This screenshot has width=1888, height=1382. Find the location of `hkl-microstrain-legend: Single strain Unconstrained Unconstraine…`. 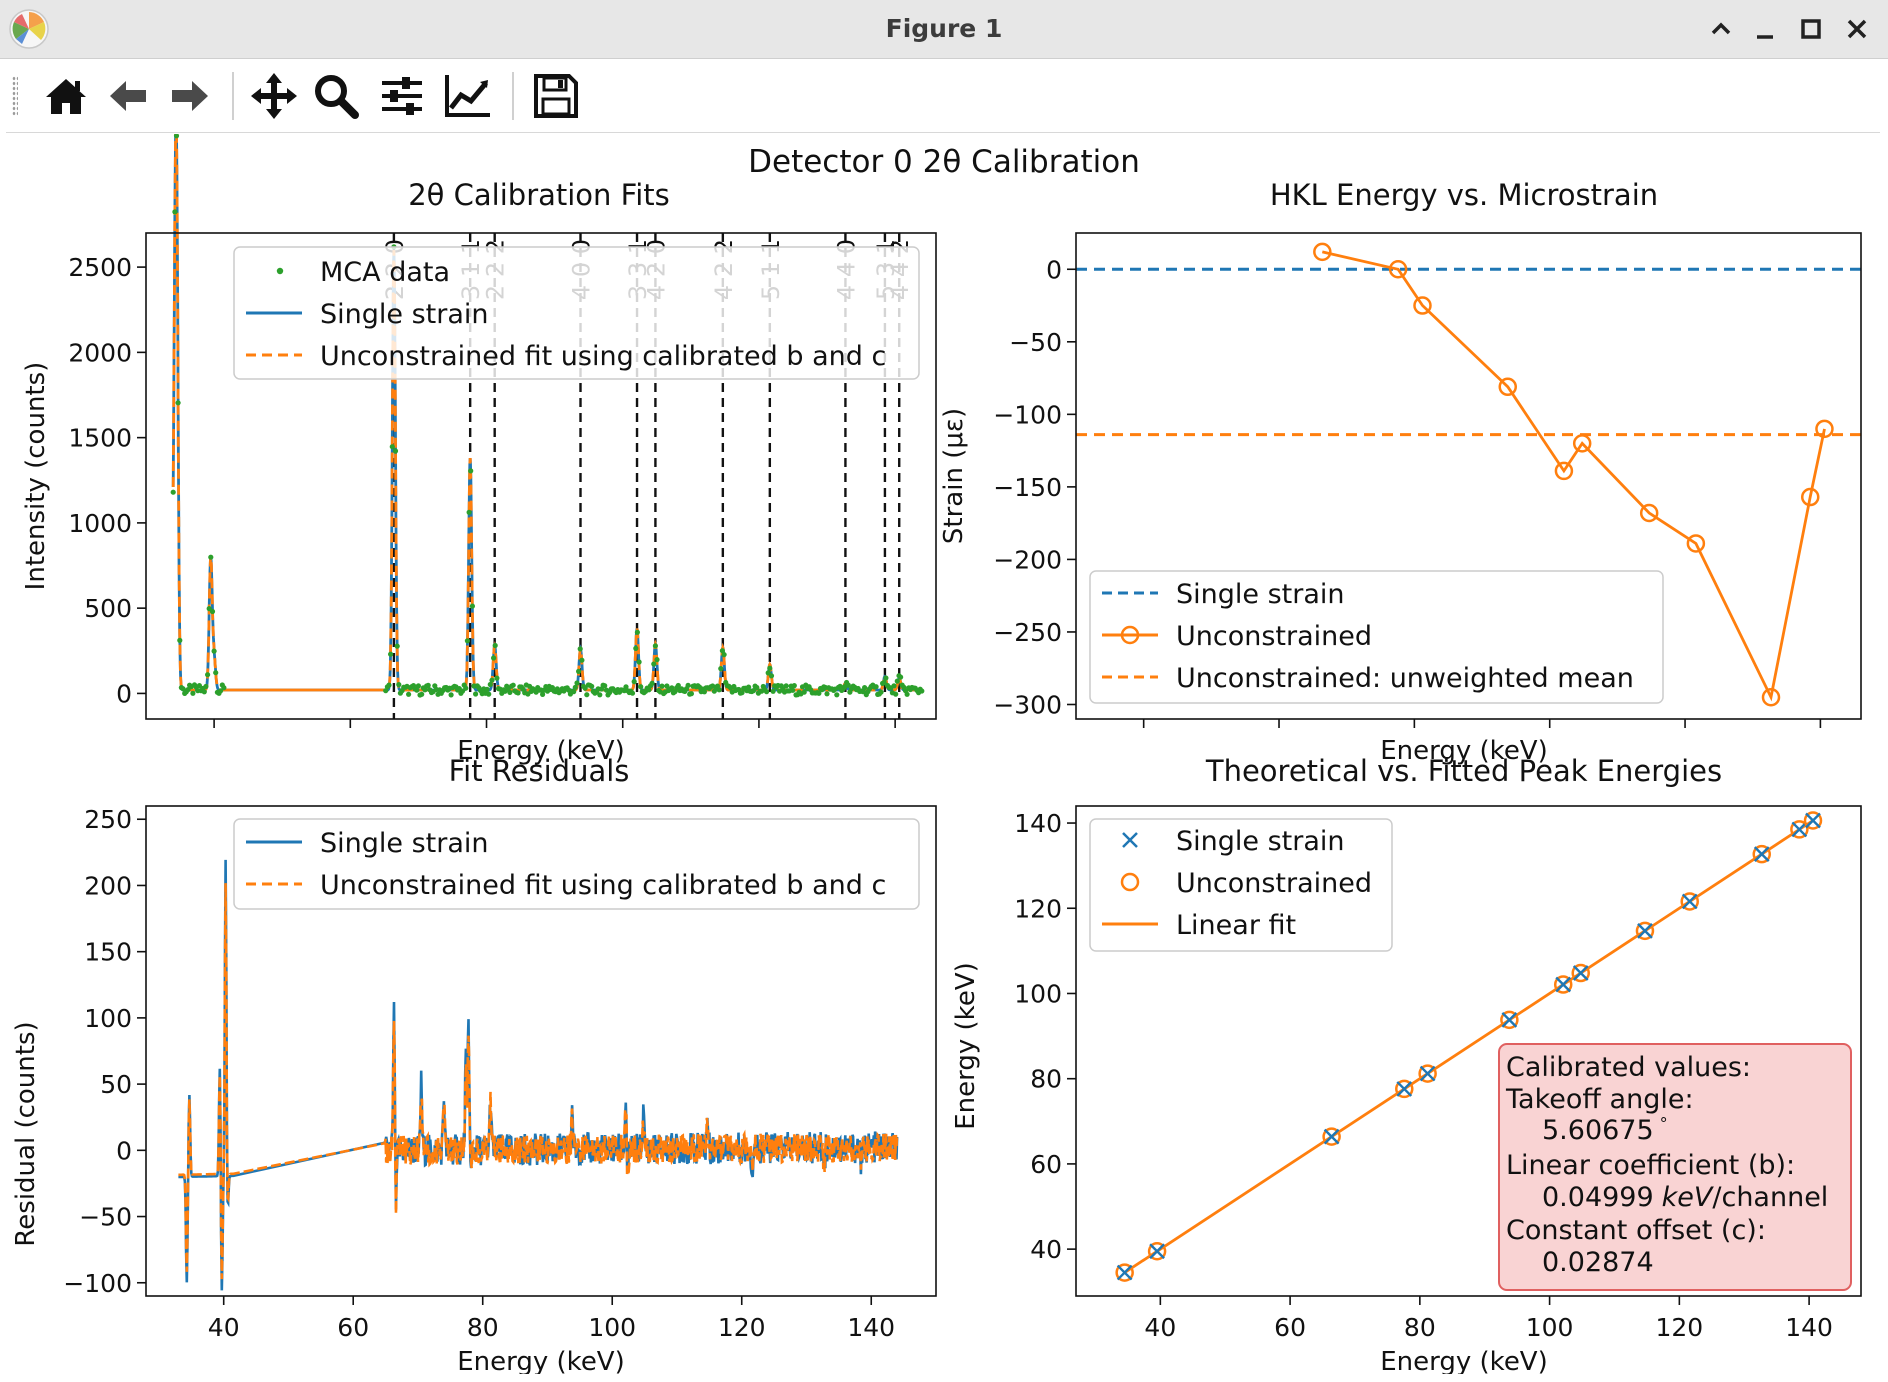

hkl-microstrain-legend: Single strain Unconstrained Unconstraine… is located at coordinates (1376, 637).